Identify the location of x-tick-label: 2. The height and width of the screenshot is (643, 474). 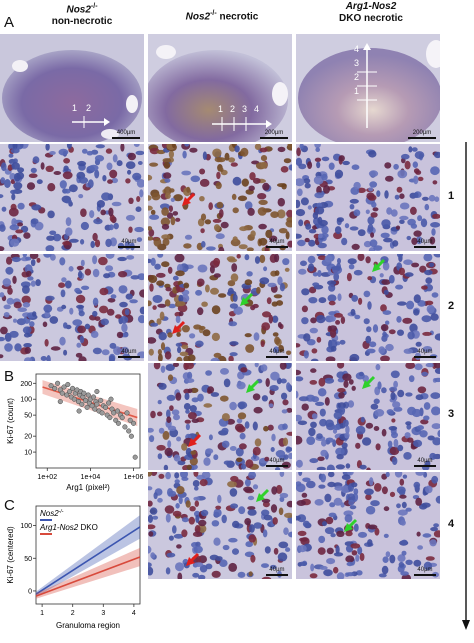
(73, 613).